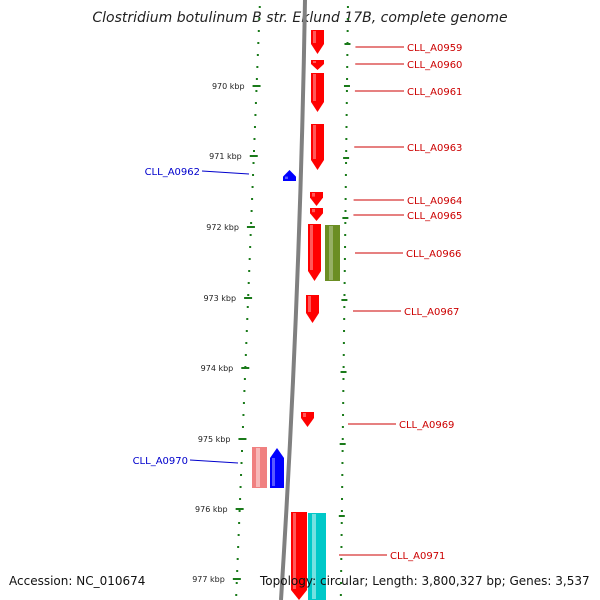 This screenshot has width=600, height=600. I want to click on gene-cll-a0960-highlight, so click(314, 62).